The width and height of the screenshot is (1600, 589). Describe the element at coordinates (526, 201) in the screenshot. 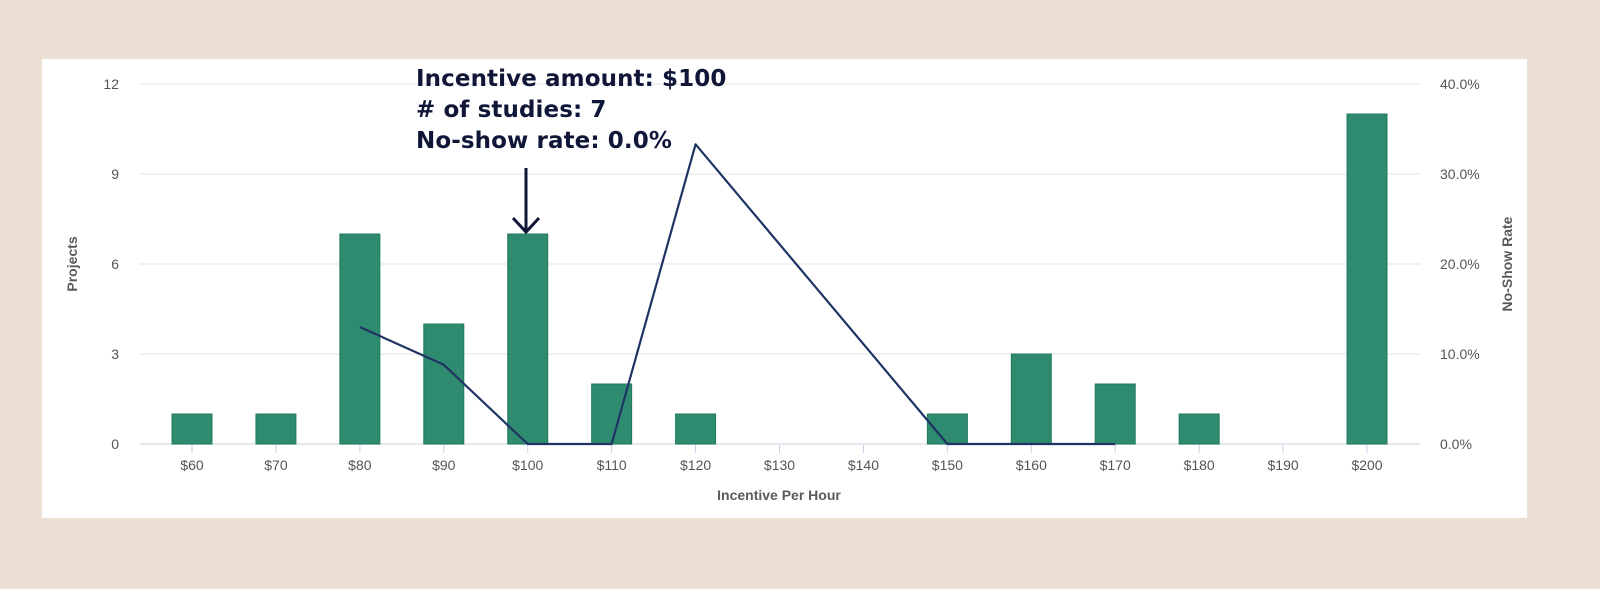

I see `arrow-down-icon` at that location.